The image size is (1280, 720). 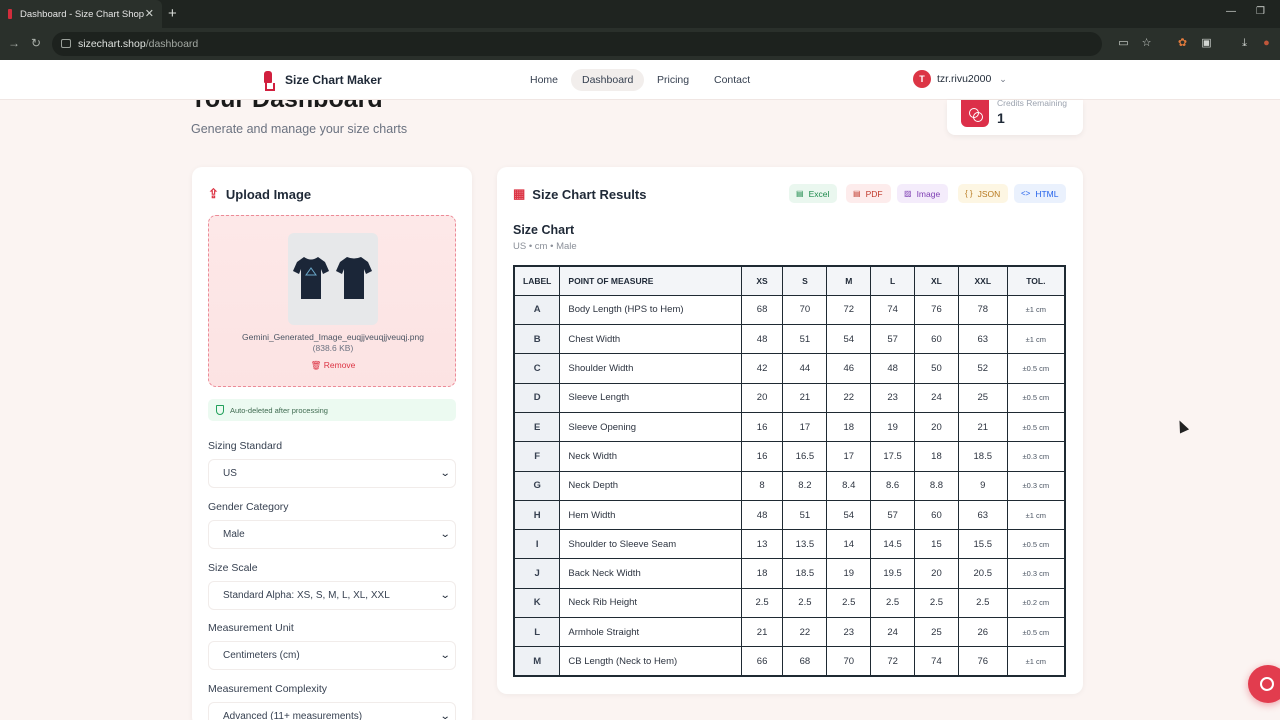 What do you see at coordinates (673, 80) in the screenshot?
I see `nav-pricing: Pricing` at bounding box center [673, 80].